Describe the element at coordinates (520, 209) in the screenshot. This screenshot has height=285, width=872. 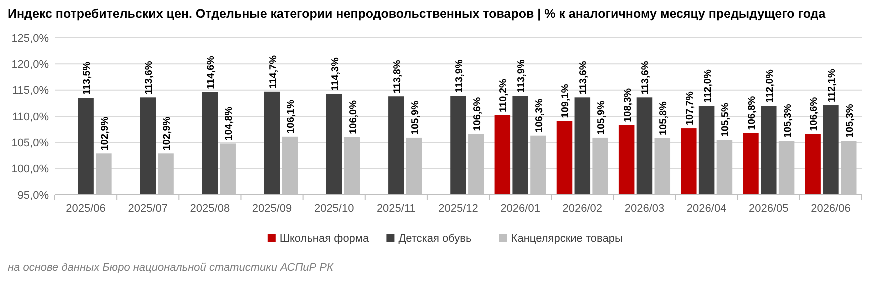
I see `x-tick-label: 2026/01` at that location.